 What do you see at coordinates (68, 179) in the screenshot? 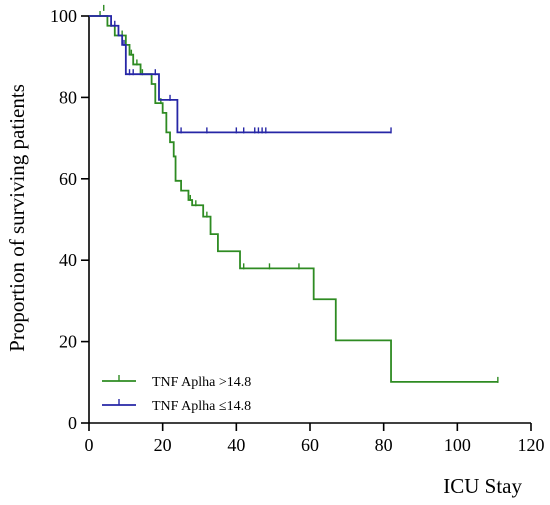
I see `y-tick-label: 60` at bounding box center [68, 179].